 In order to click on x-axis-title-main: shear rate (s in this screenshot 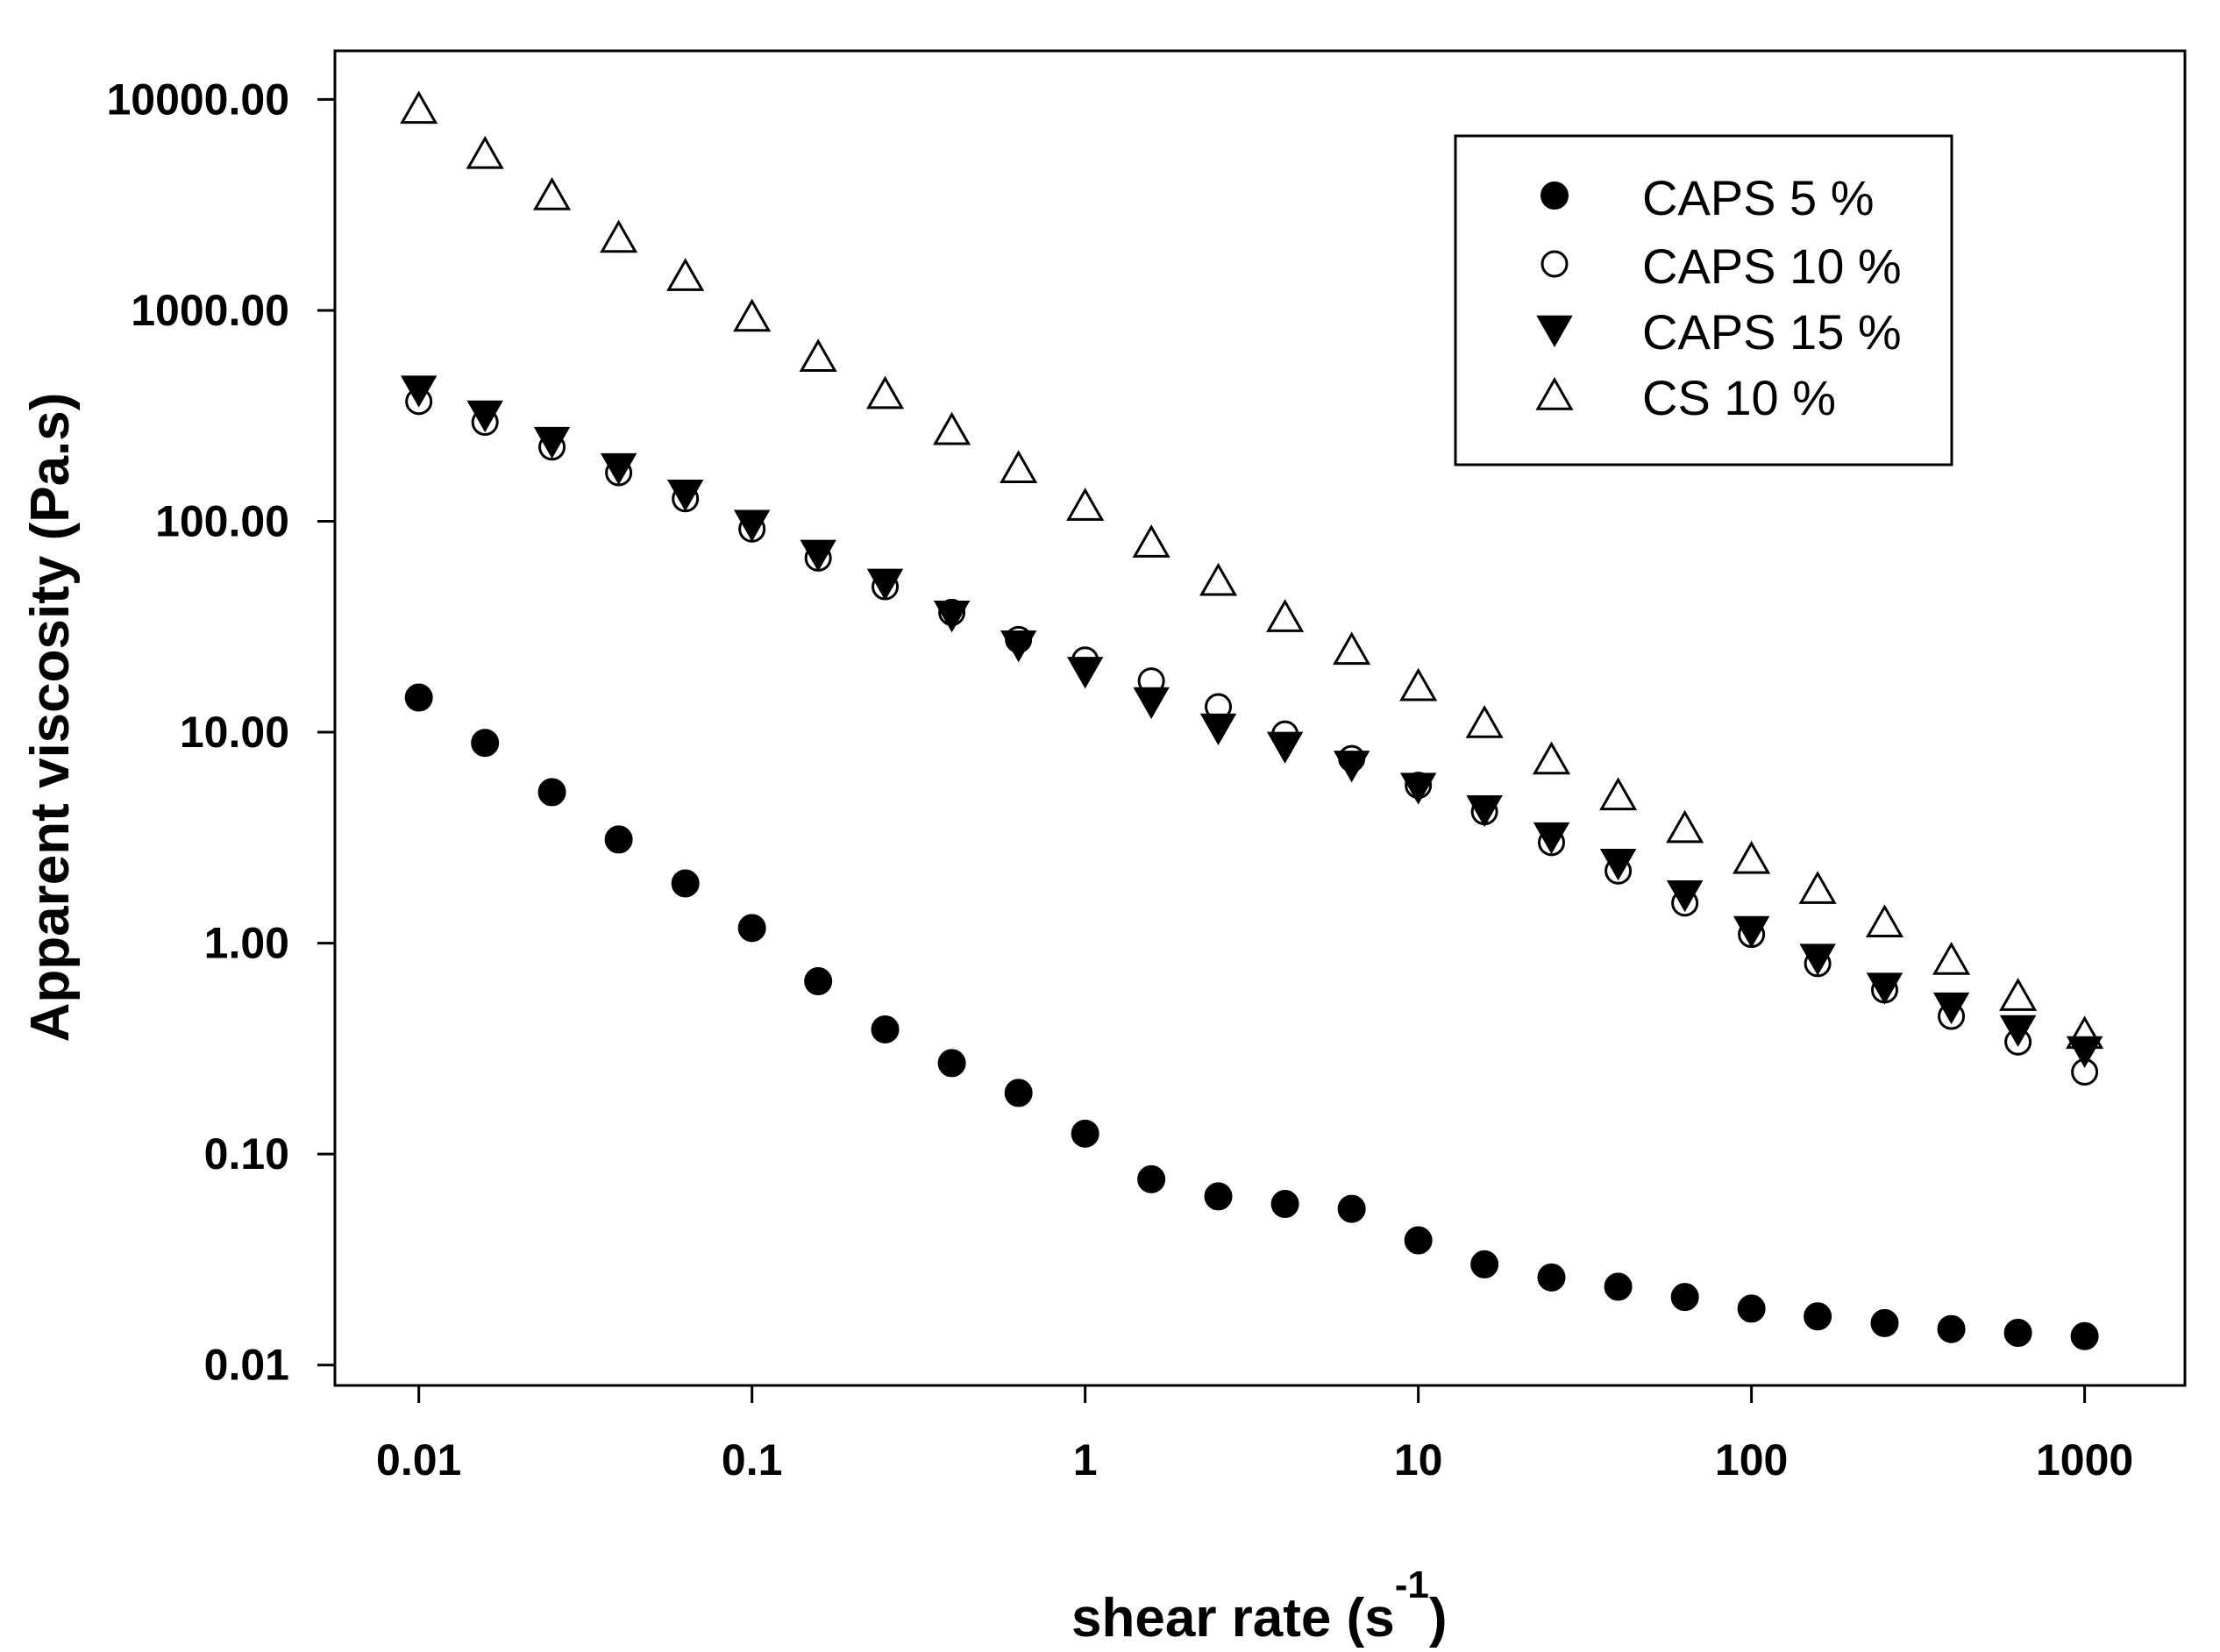, I will do `click(1233, 1618)`.